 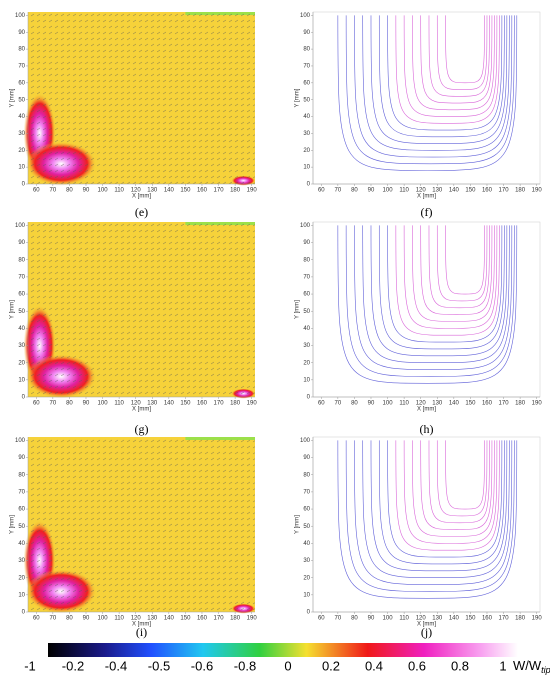 What do you see at coordinates (545, 670) in the screenshot?
I see `unit-subscript: tip` at bounding box center [545, 670].